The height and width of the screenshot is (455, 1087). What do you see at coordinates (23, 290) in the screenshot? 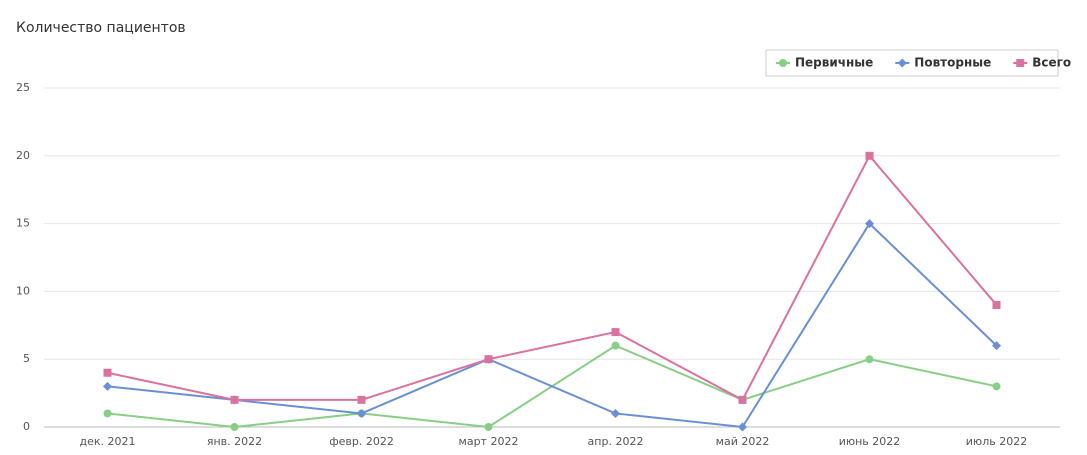
I see `y-tick-label: 10` at bounding box center [23, 290].